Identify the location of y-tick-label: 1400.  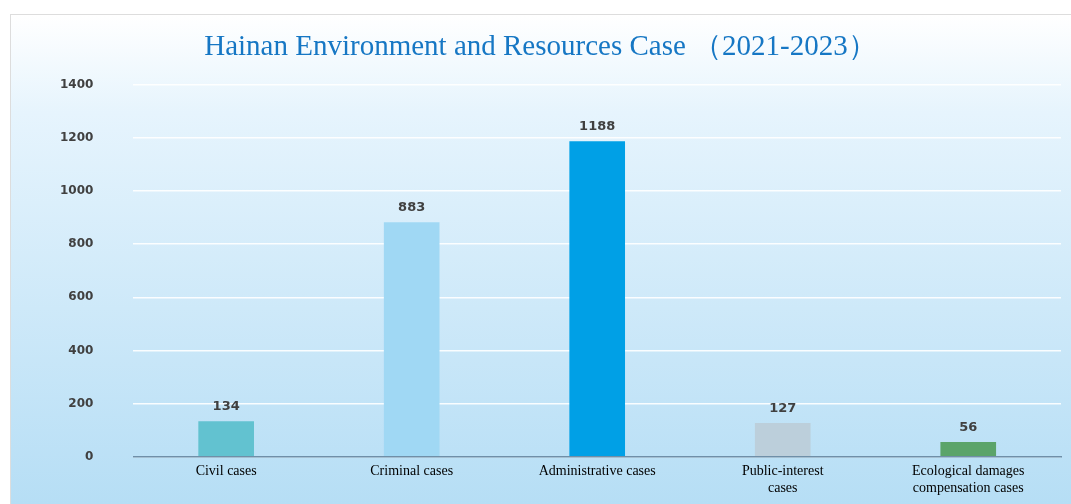
(76, 83).